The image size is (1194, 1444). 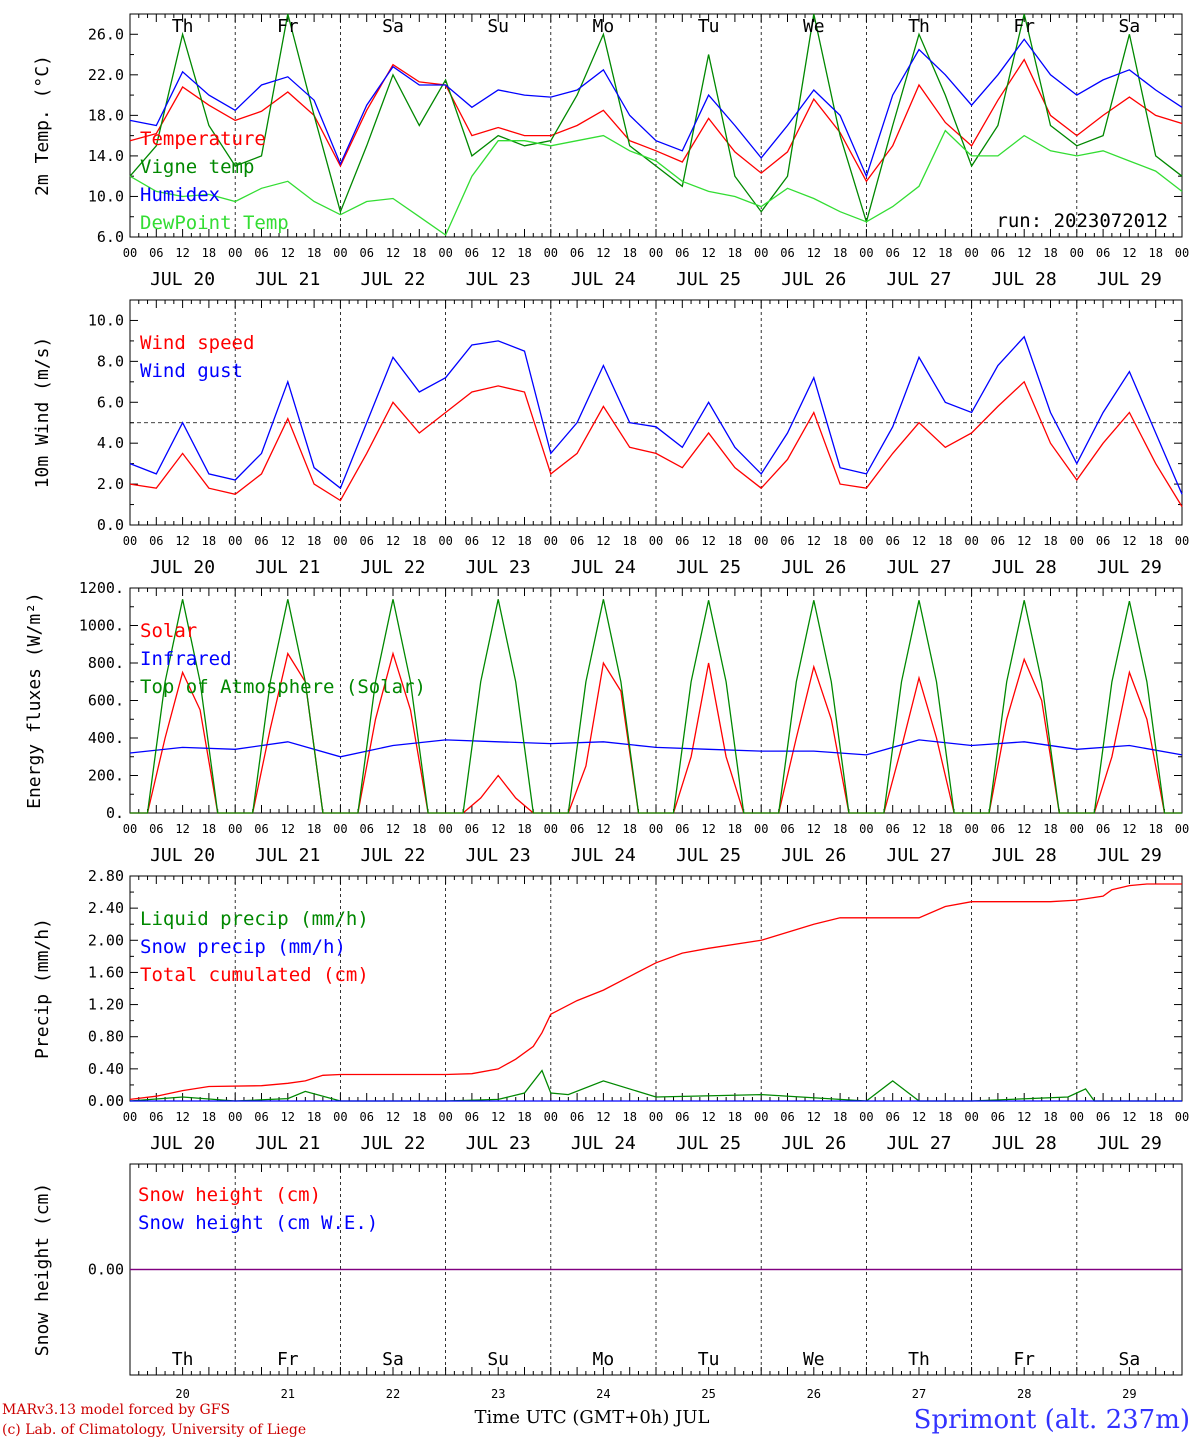 I want to click on y-tick-label: 26.0, so click(x=106, y=34).